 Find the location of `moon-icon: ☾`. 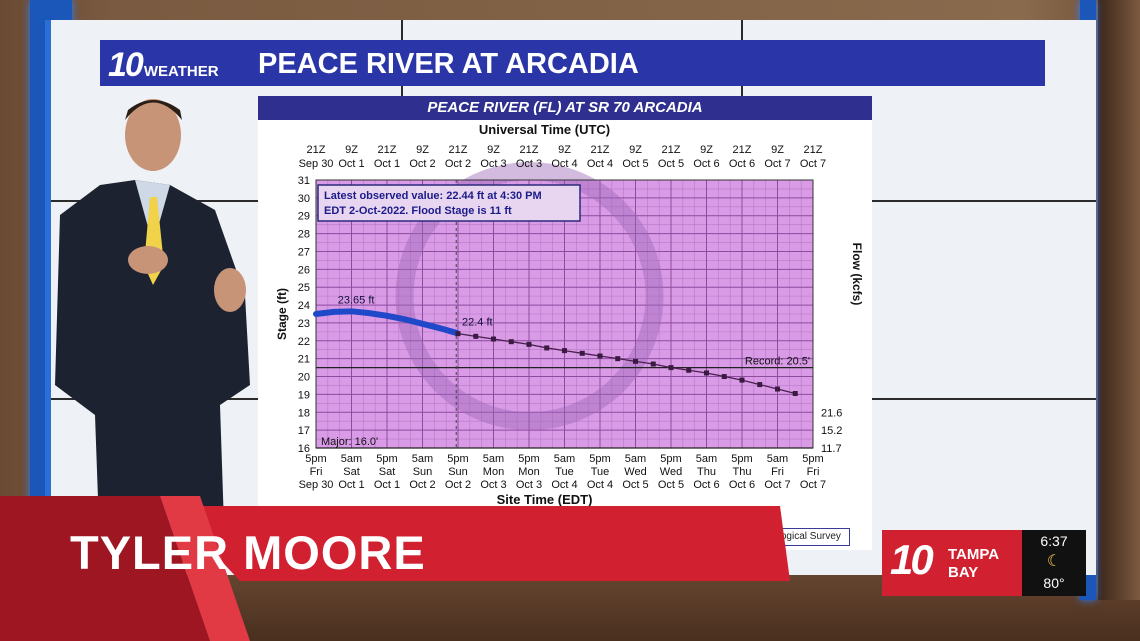

moon-icon: ☾ is located at coordinates (1054, 561).